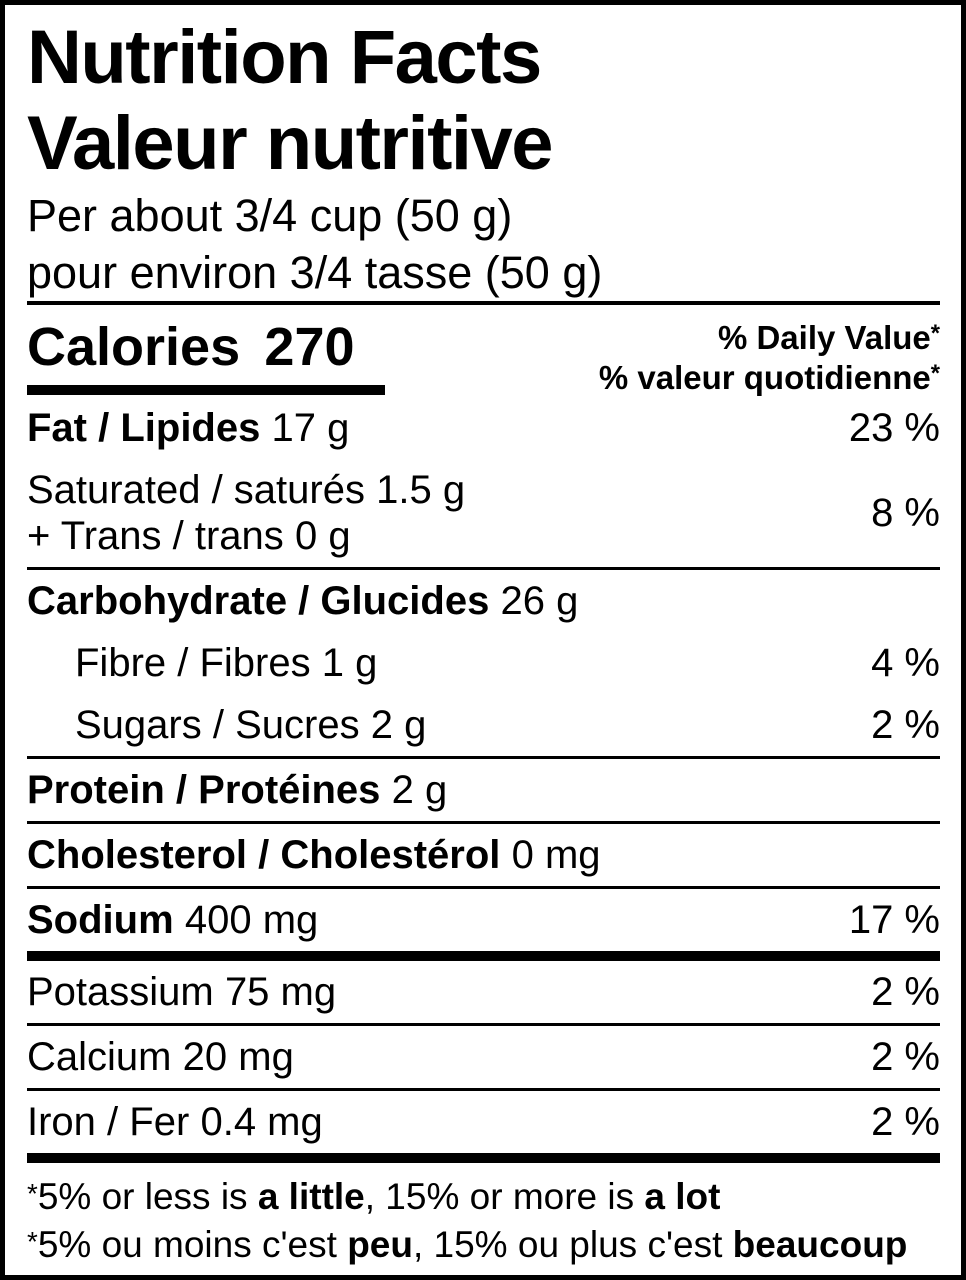 The width and height of the screenshot is (966, 1280). I want to click on nutrient-name: Cholesterol / Cholestérol, so click(264, 855).